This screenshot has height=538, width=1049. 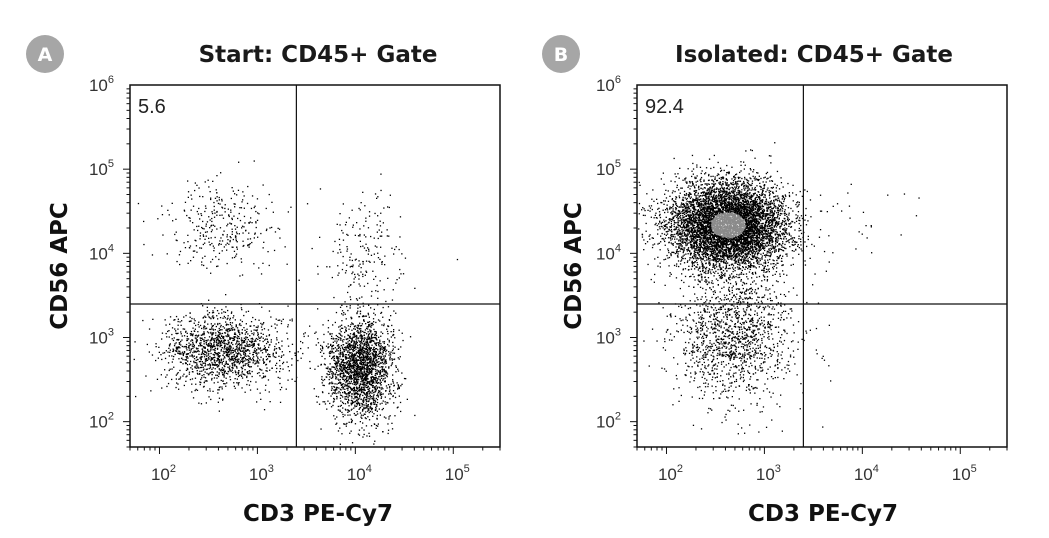 I want to click on y-tick-label: 106, so click(x=101, y=84).